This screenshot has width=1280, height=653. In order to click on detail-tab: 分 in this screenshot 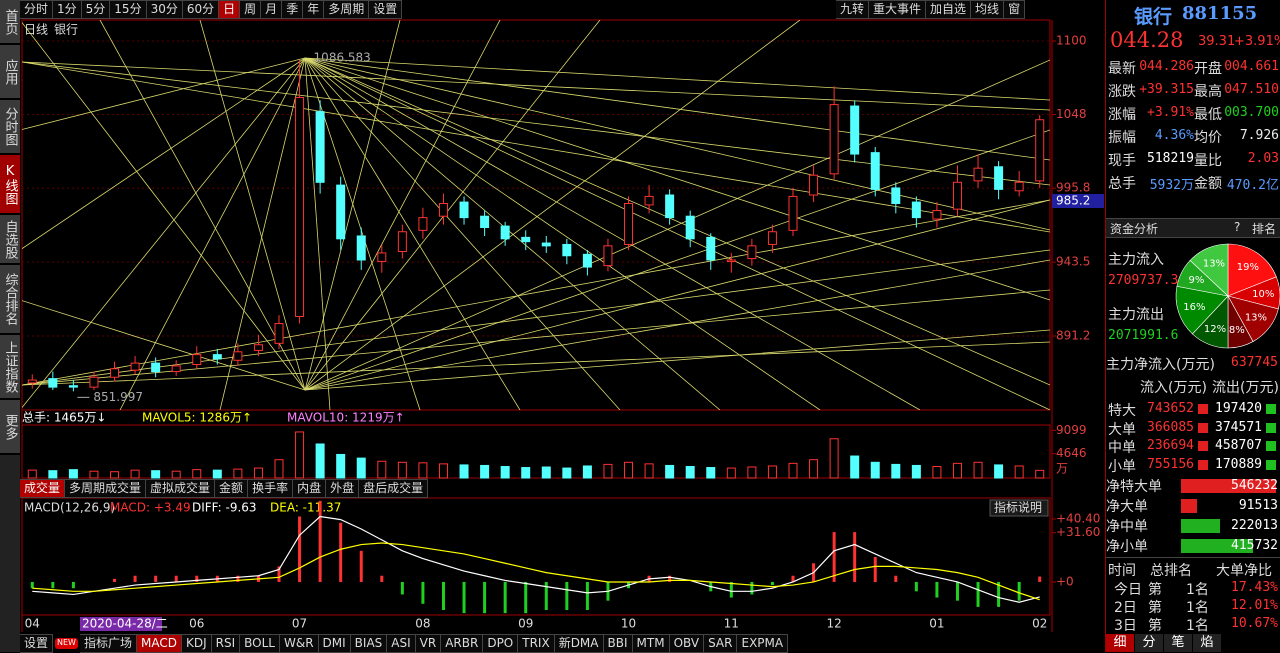, I will do `click(1149, 643)`.